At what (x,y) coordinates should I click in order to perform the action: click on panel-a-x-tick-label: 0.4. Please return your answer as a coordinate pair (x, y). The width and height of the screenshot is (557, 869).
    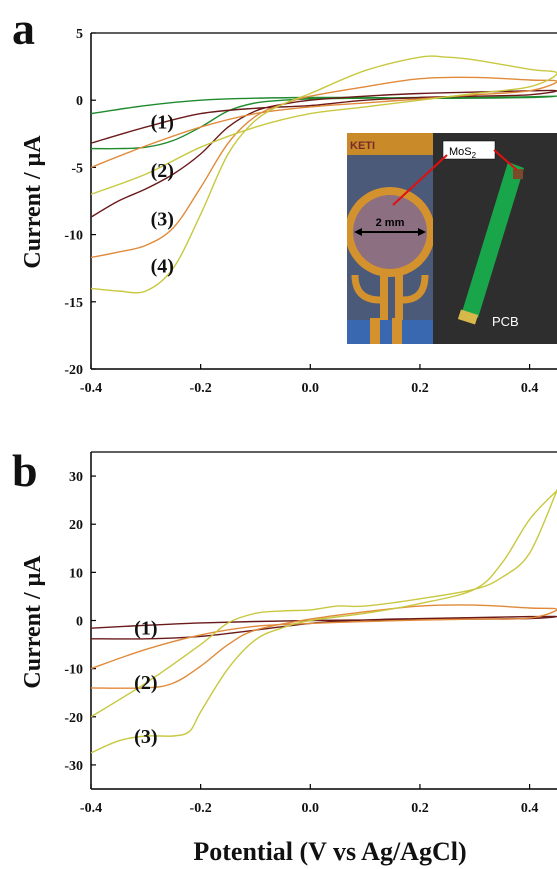
    Looking at the image, I should click on (530, 388).